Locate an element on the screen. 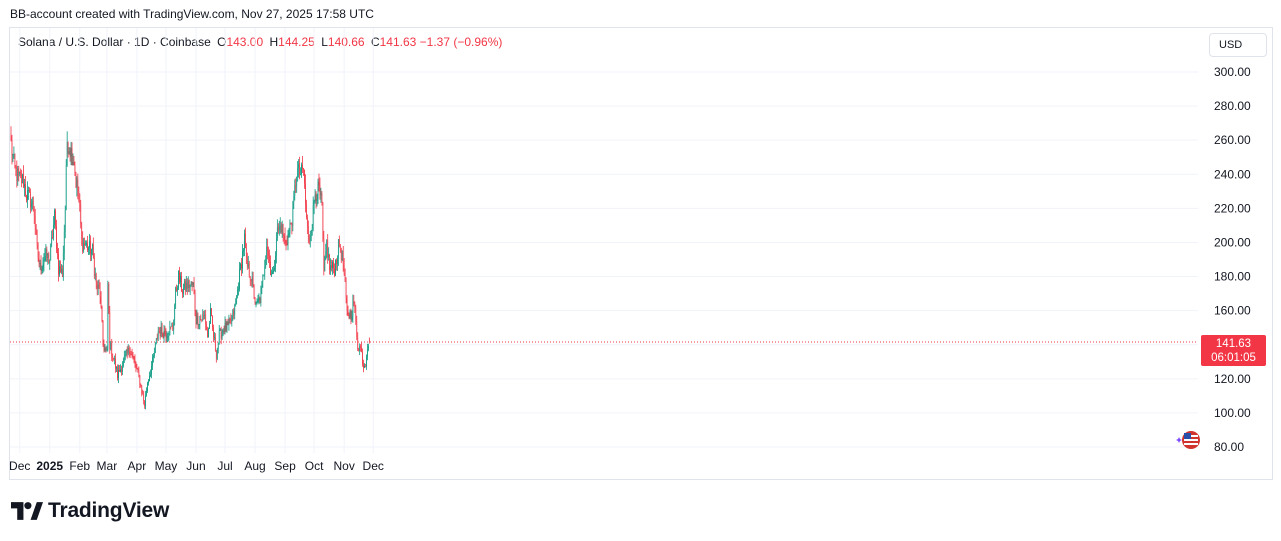  time-tick-label: Nov is located at coordinates (343, 466).